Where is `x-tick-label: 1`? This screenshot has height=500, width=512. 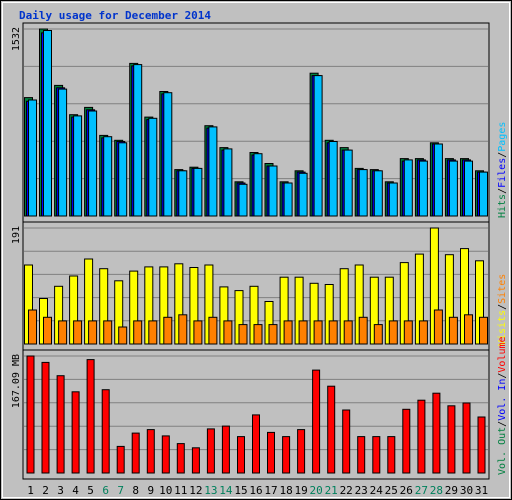
x-tick-label: 1 is located at coordinates (30, 490).